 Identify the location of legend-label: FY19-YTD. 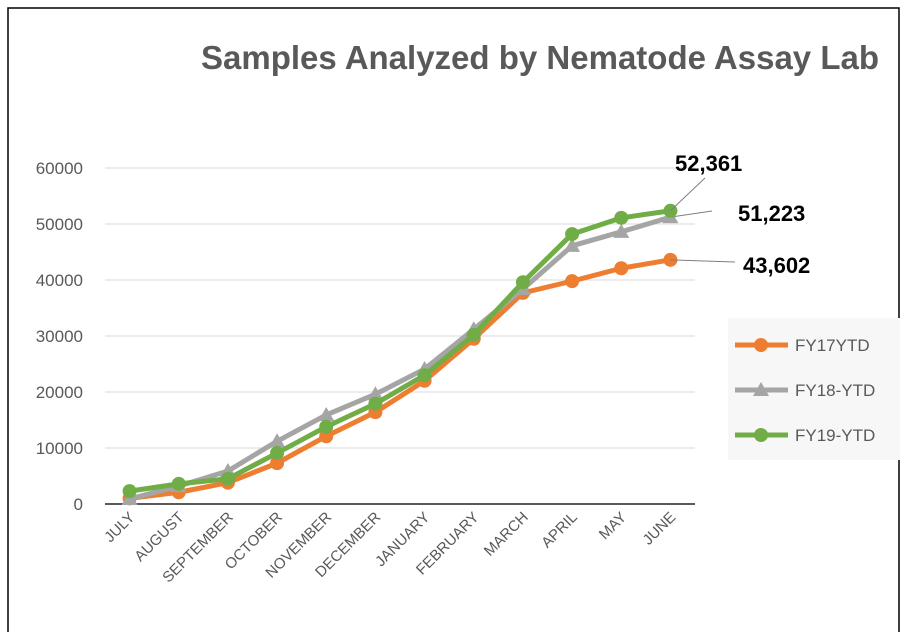
(835, 435).